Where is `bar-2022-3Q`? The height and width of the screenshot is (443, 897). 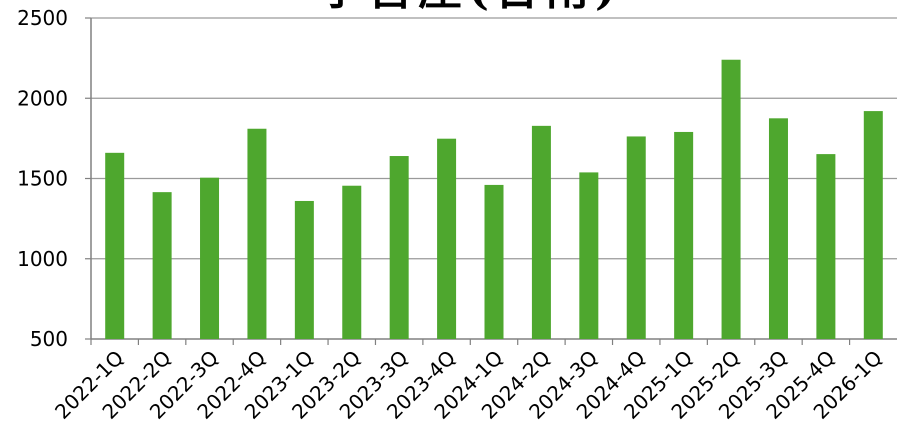 bar-2022-3Q is located at coordinates (210, 258).